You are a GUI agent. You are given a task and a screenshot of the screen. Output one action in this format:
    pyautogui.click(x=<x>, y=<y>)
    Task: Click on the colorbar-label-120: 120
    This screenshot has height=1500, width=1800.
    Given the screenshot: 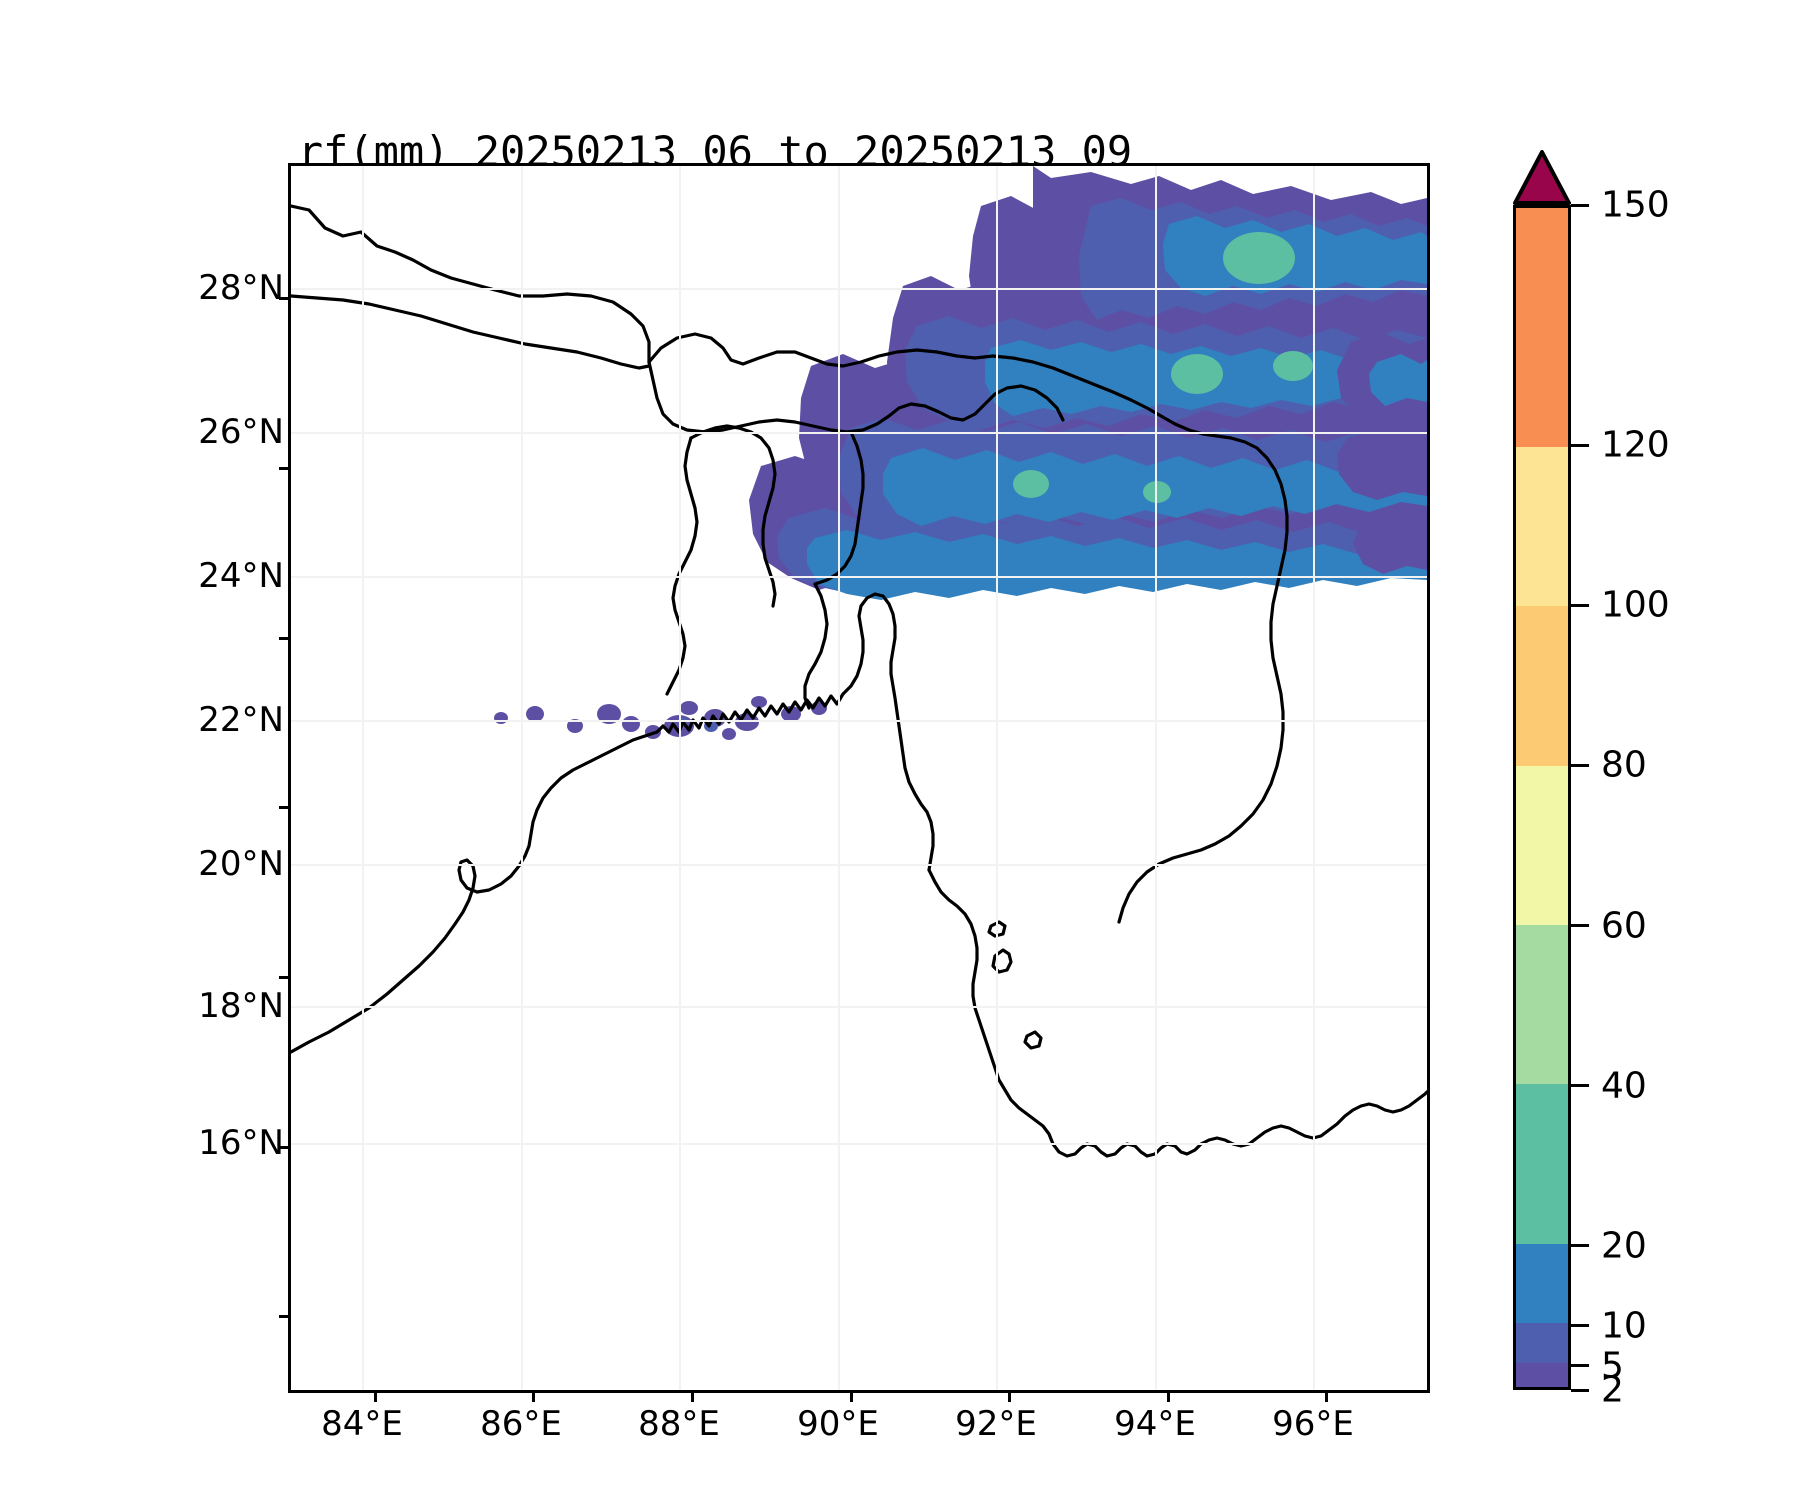 What is the action you would take?
    pyautogui.click(x=1635, y=445)
    